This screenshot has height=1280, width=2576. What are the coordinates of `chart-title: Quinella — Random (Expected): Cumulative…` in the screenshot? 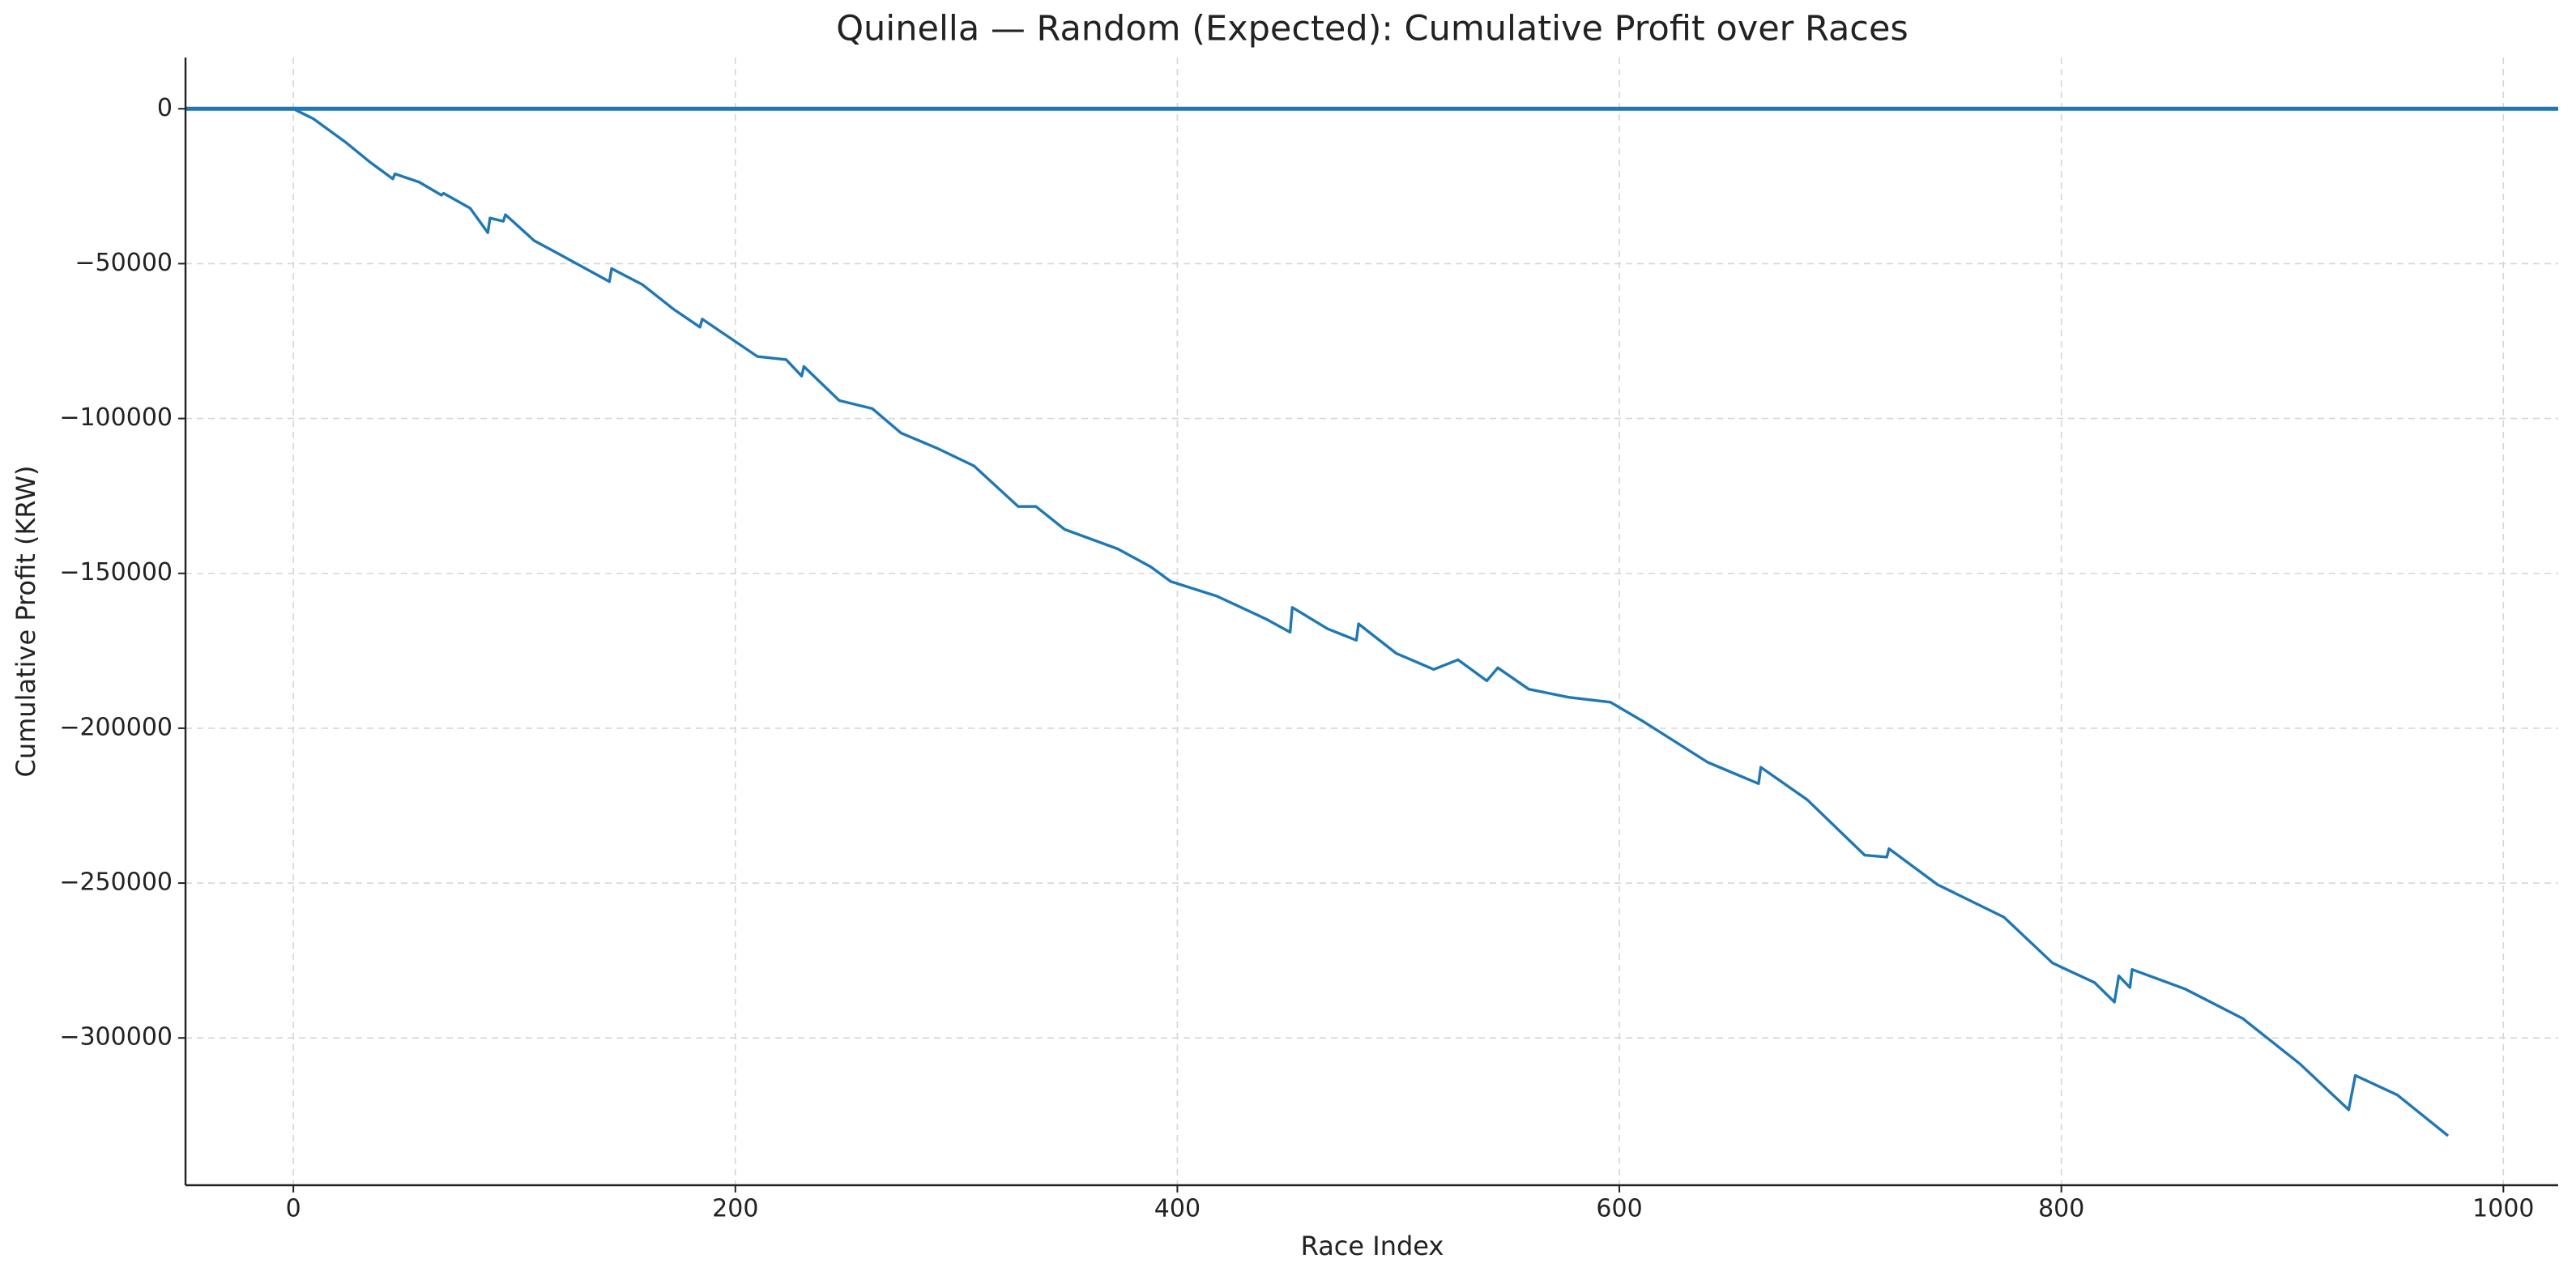 It's located at (1372, 29).